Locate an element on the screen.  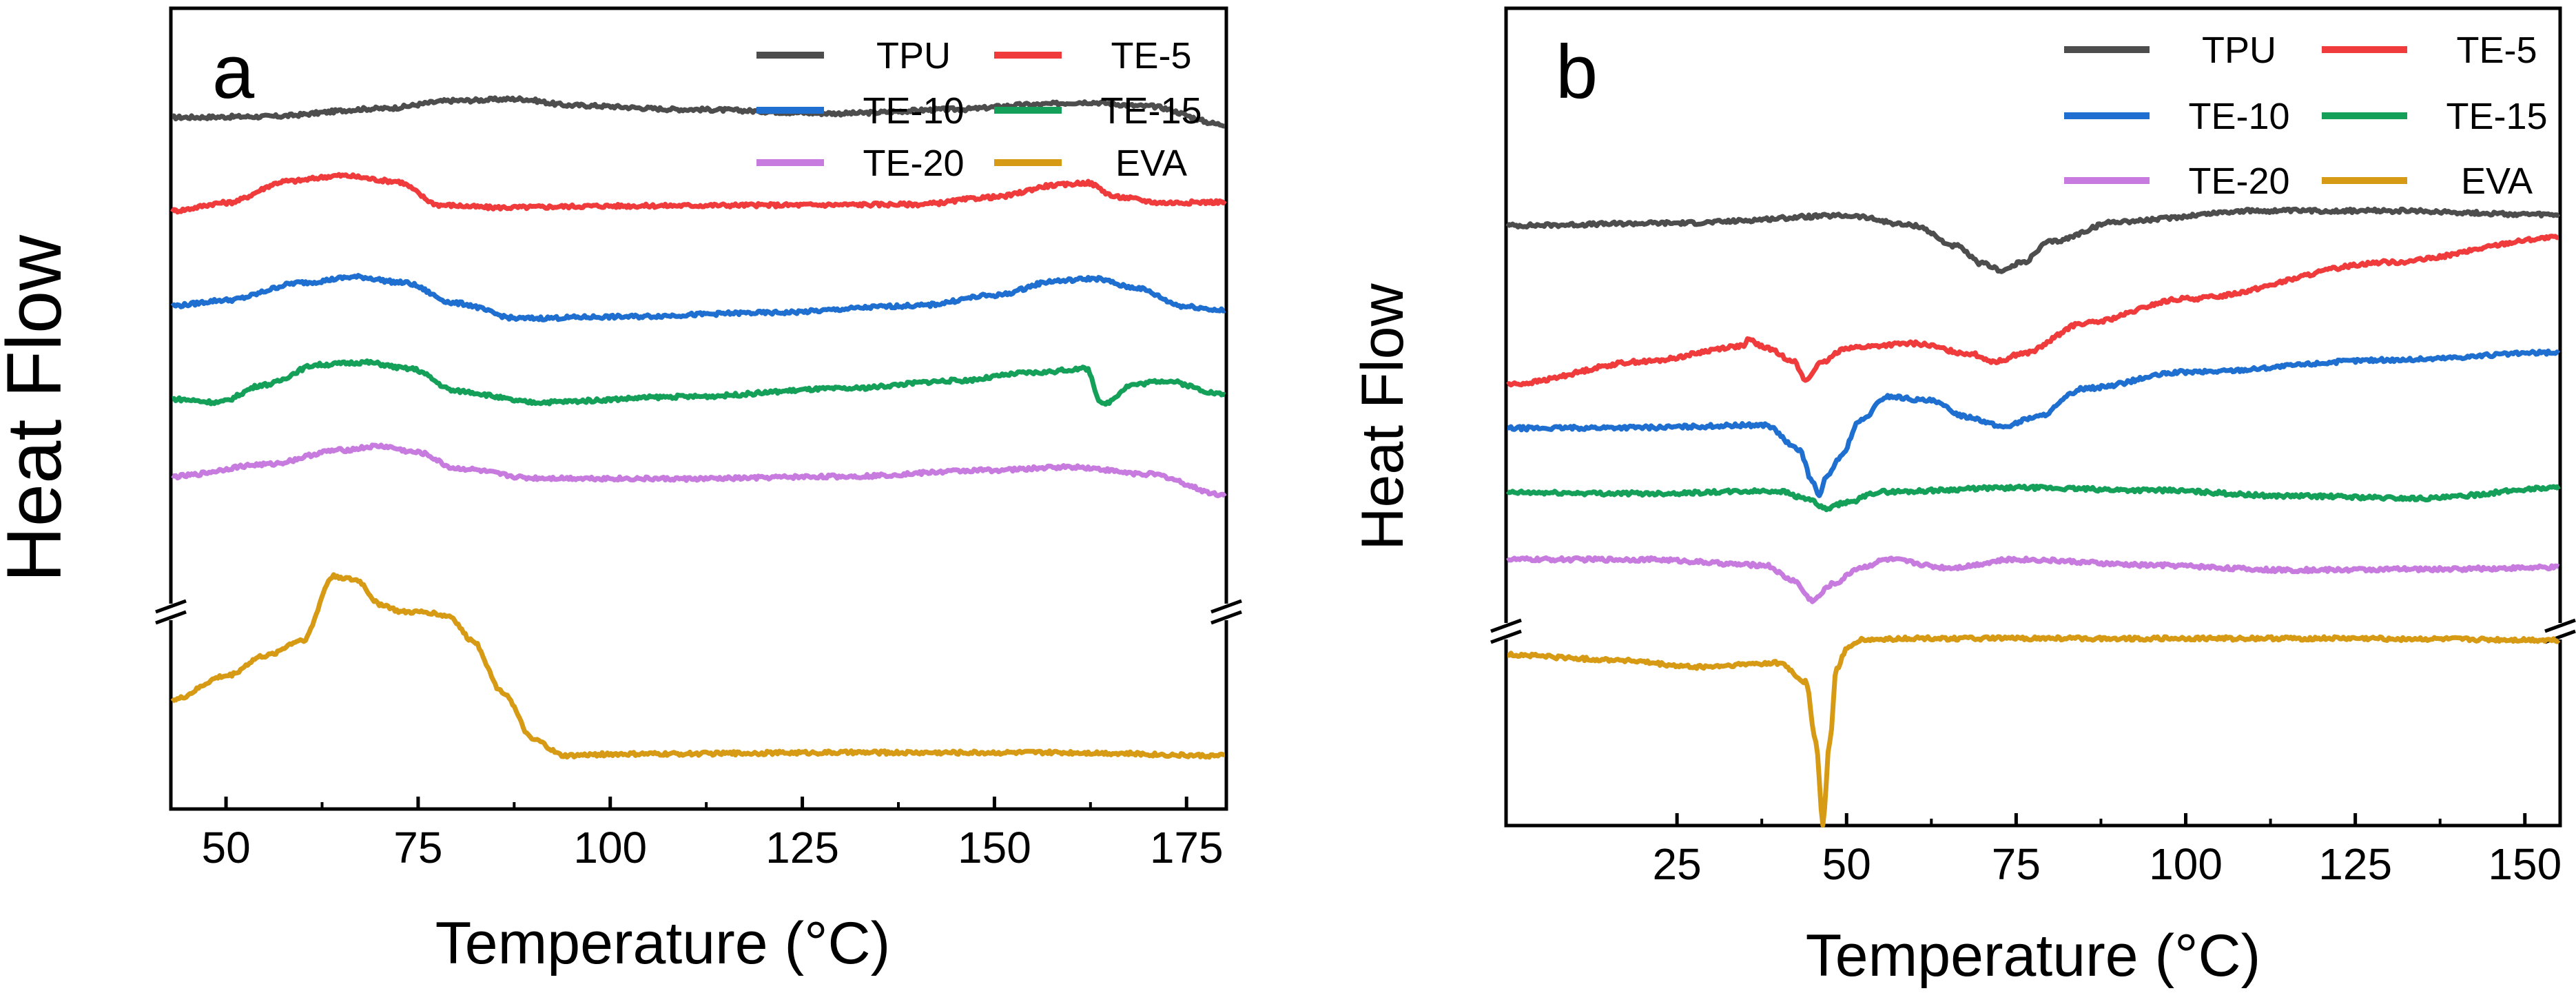
panel-a-y-axis-label: Heat Flow is located at coordinates (38, 408).